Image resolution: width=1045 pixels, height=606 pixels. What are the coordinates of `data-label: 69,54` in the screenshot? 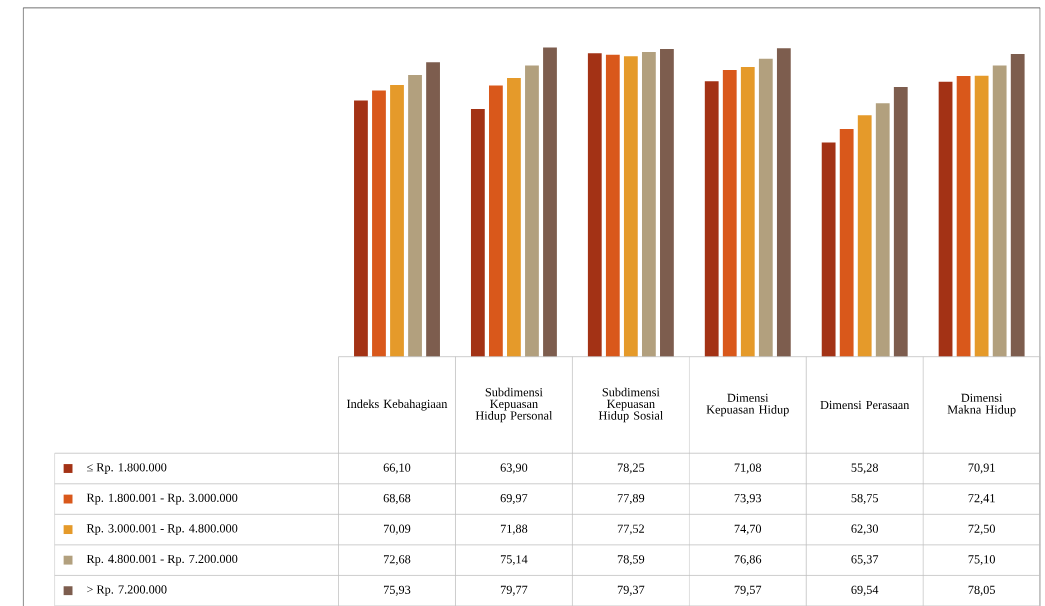 It's located at (865, 590).